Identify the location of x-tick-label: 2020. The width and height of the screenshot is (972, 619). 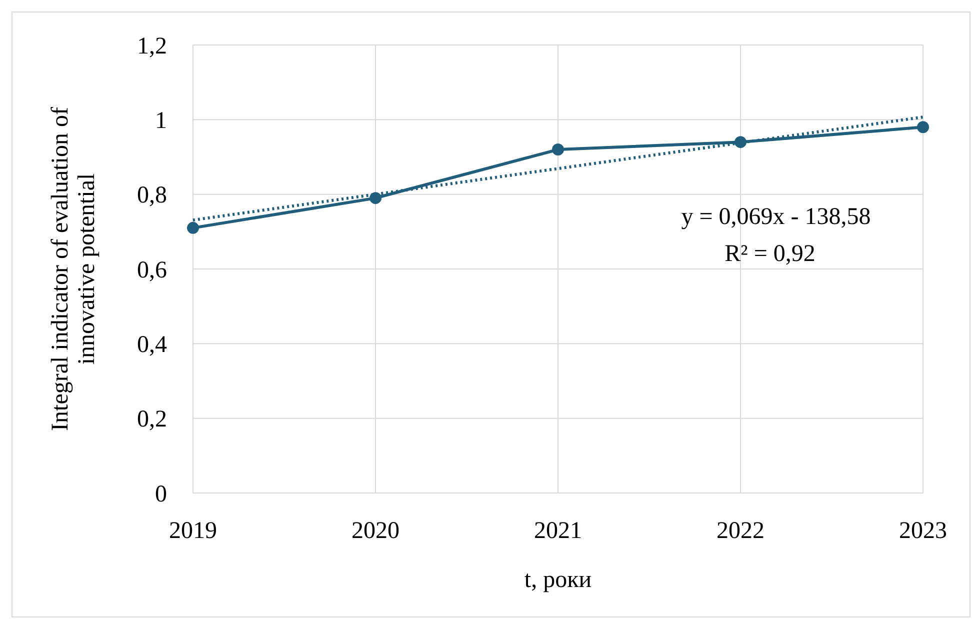
(376, 531).